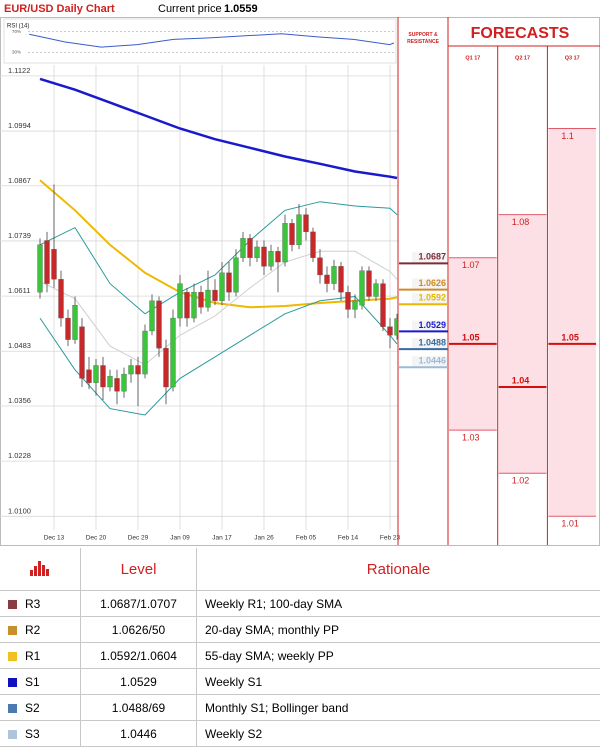  Describe the element at coordinates (300, 655) in the screenshot. I see `table-row: R1 1.0592/1.0604 55-day SMA; weekly PP` at that location.